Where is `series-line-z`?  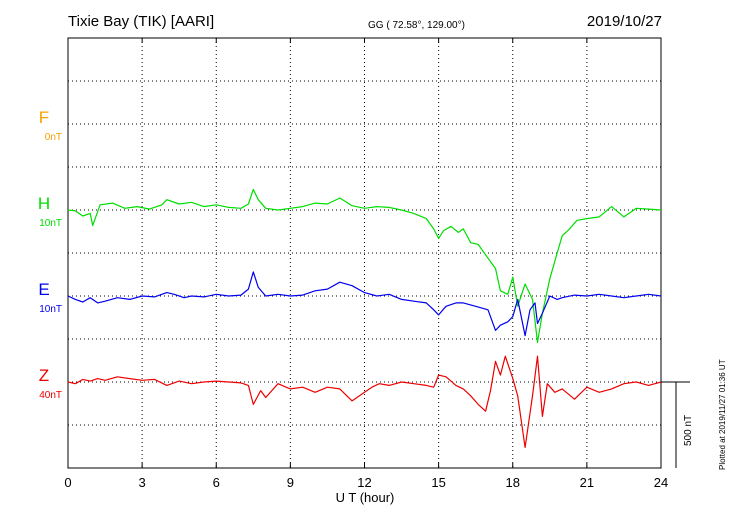 series-line-z is located at coordinates (364, 401).